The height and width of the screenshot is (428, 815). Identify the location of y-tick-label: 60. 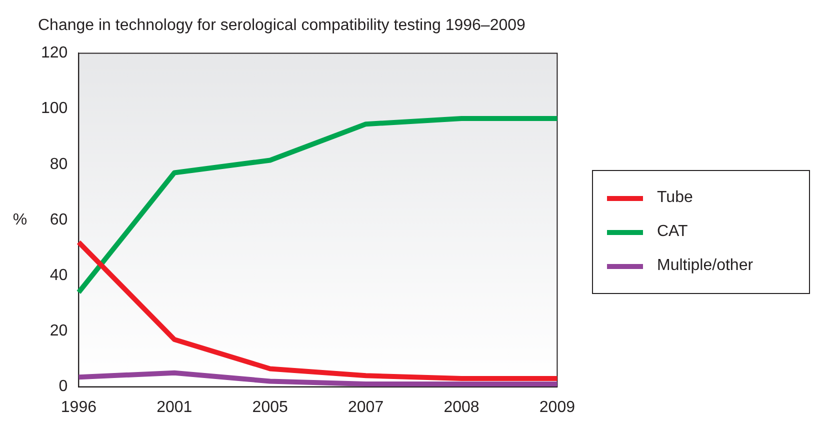
(59, 219).